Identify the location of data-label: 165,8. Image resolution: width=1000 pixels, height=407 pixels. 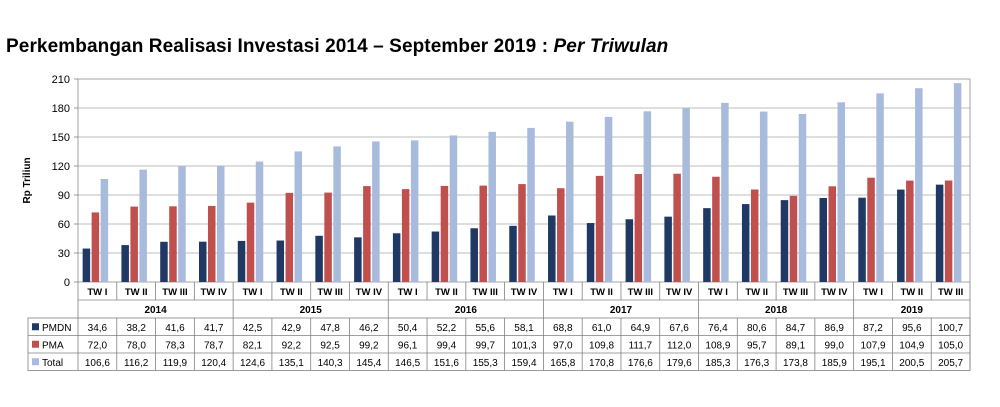
(562, 363).